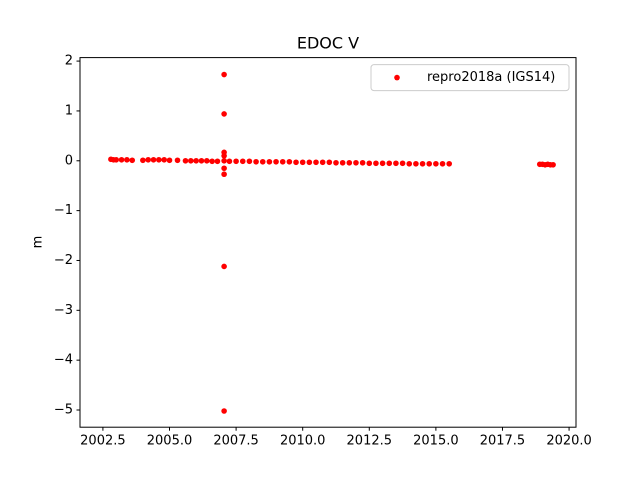 The height and width of the screenshot is (480, 640). Describe the element at coordinates (569, 441) in the screenshot. I see `x-tick-label: 2020.0` at that location.